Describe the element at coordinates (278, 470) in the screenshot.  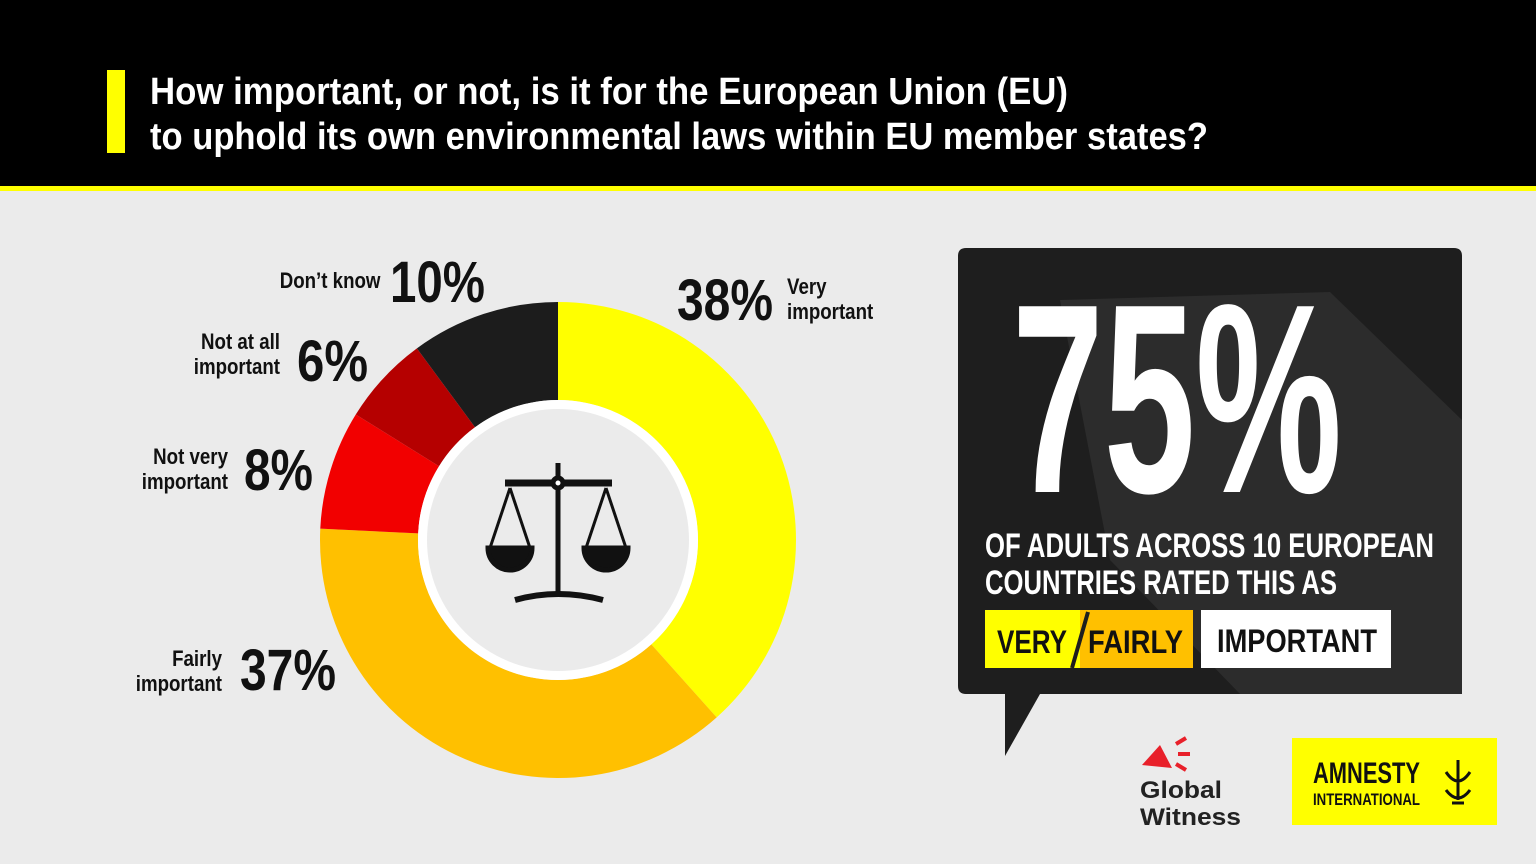
I see `value-label: 8%` at that location.